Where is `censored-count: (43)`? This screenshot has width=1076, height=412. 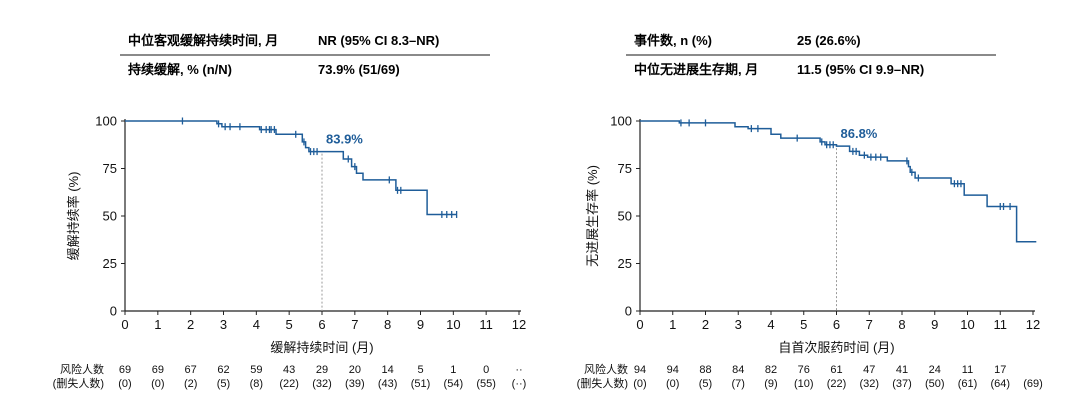
censored-count: (43) is located at coordinates (388, 384).